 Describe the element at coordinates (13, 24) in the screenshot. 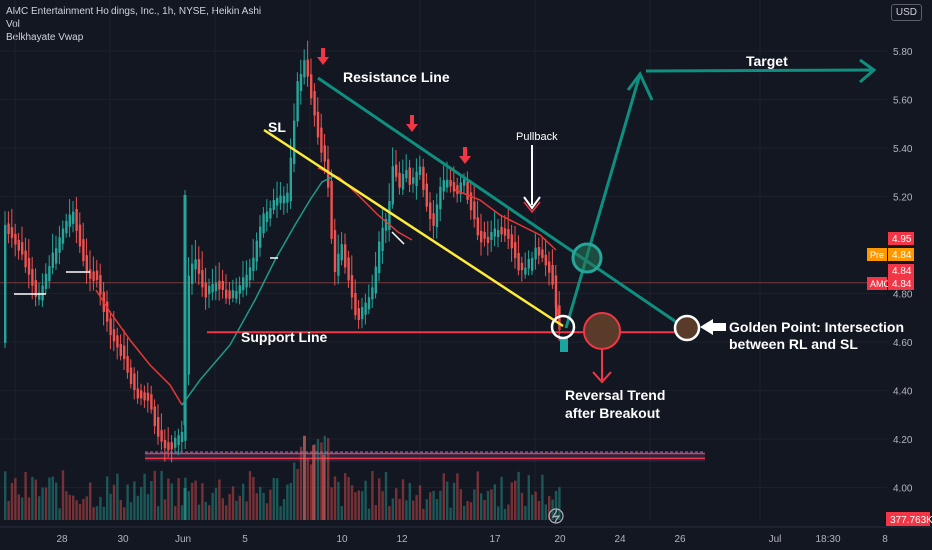

I see `volume-indicator-label: Vol` at that location.